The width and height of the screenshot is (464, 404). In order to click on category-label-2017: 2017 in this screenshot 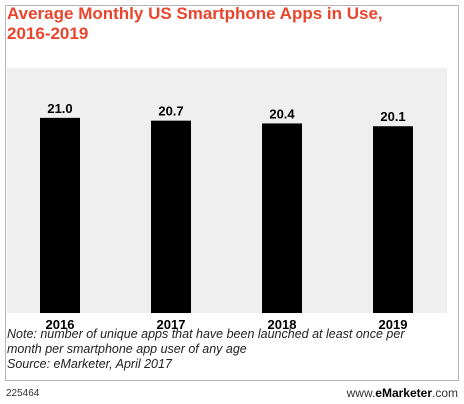, I will do `click(171, 323)`.